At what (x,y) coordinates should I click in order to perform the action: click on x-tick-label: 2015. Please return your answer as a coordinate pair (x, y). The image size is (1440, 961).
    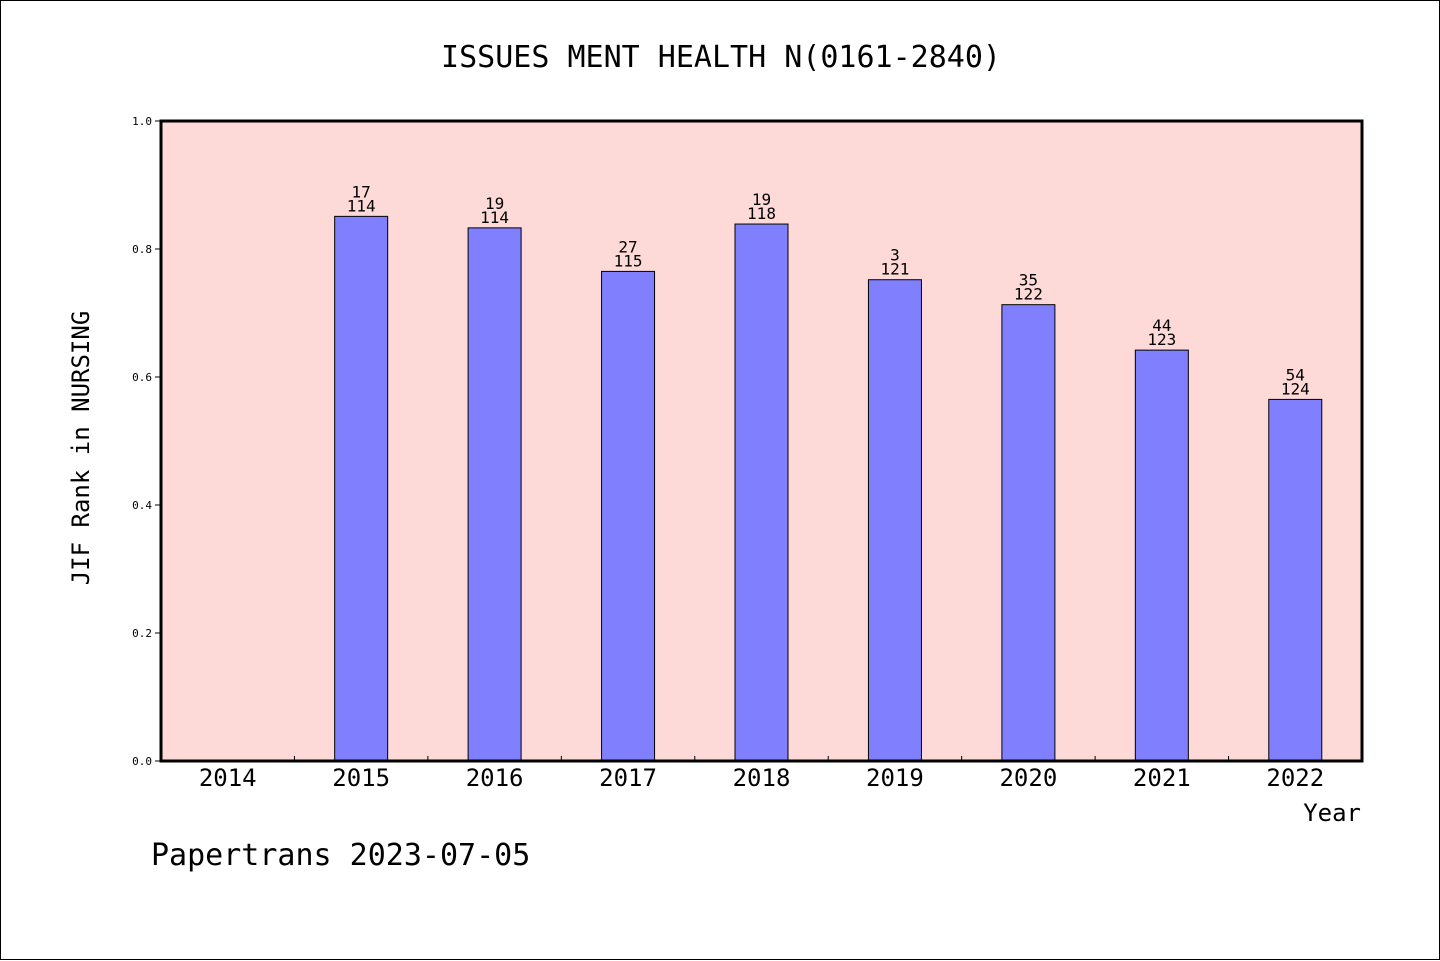
    Looking at the image, I should click on (361, 778).